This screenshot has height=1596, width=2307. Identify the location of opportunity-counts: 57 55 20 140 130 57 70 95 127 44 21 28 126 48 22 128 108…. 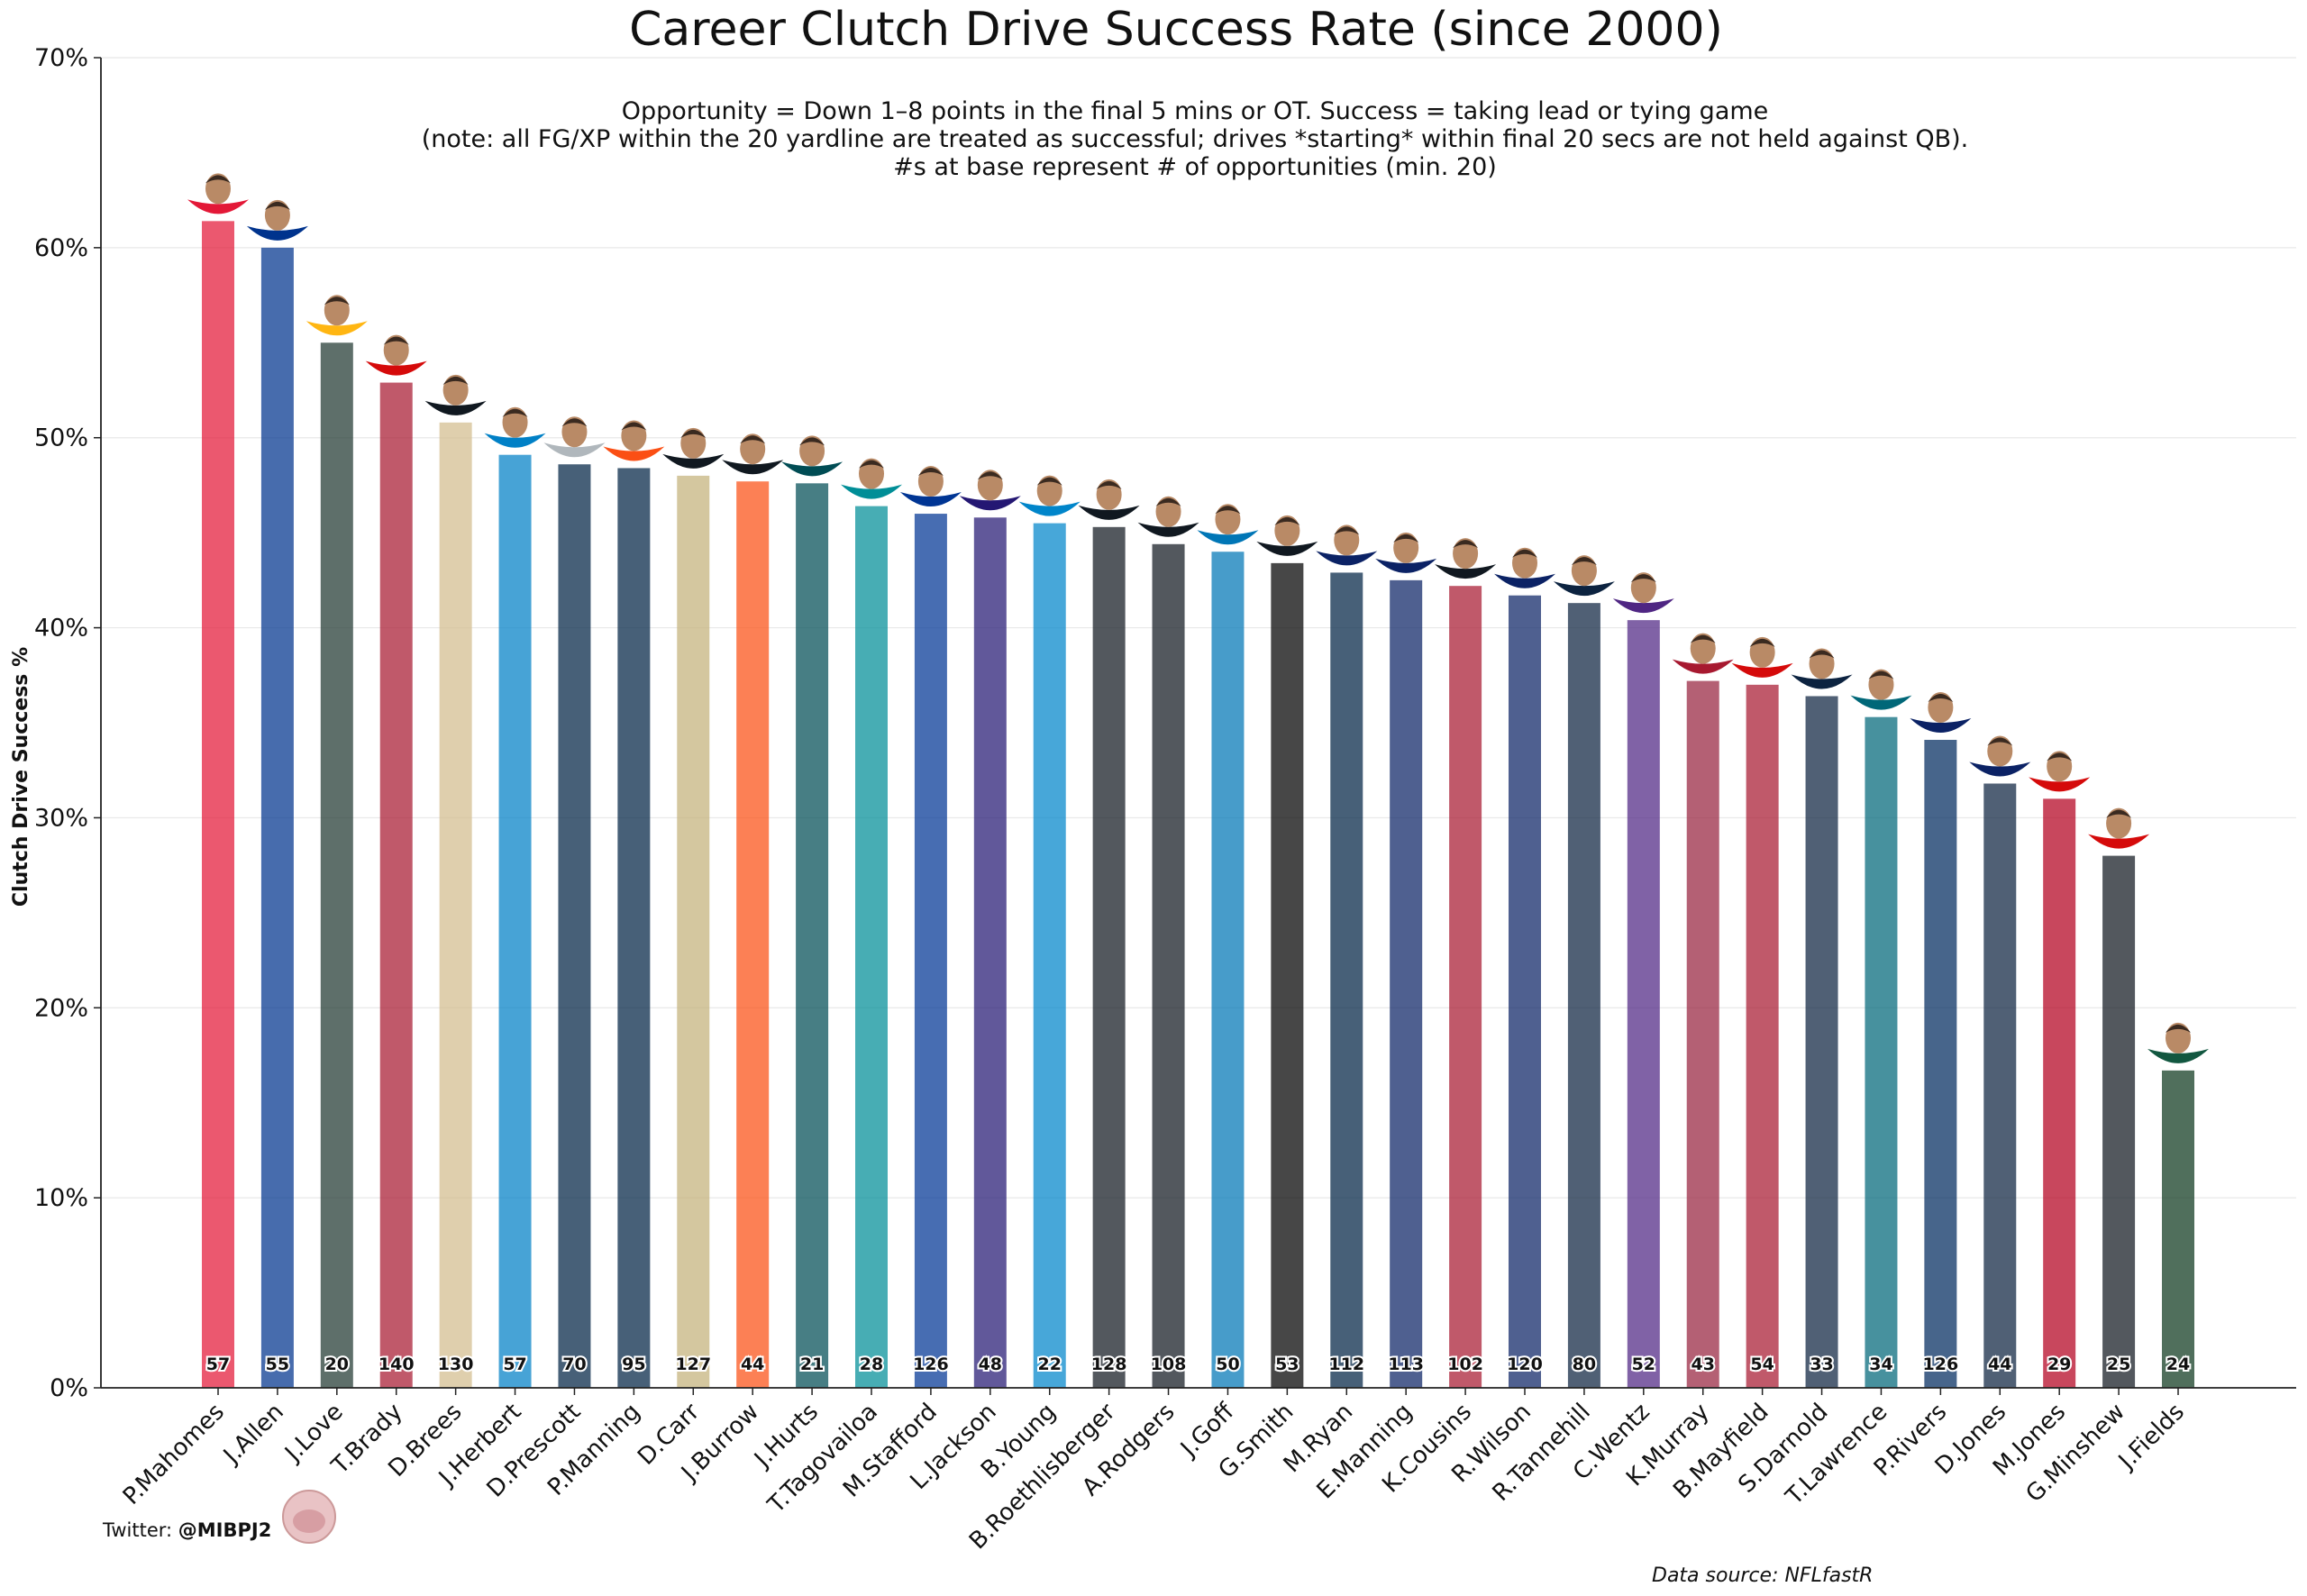
(1198, 1364).